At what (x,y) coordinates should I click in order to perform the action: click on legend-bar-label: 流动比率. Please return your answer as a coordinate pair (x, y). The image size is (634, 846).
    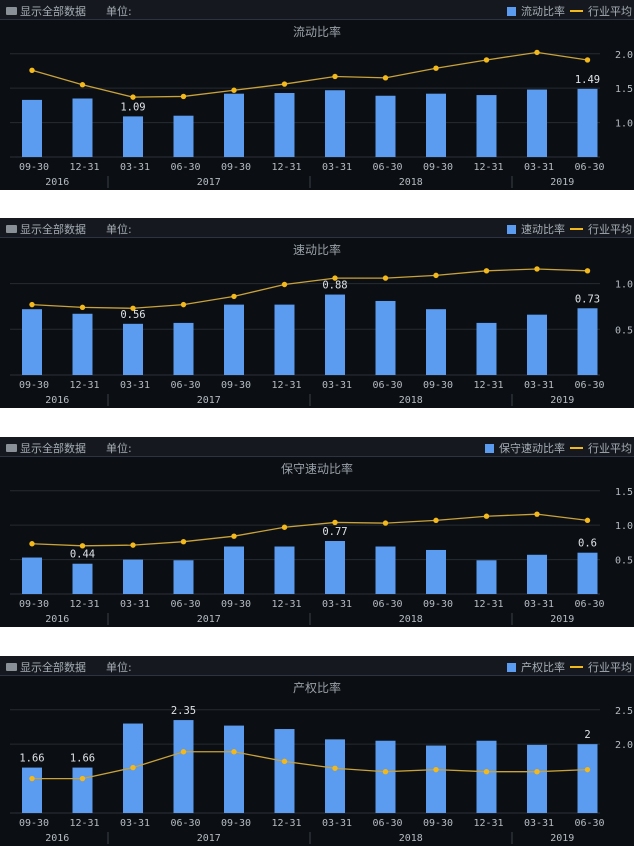
    Looking at the image, I should click on (543, 11).